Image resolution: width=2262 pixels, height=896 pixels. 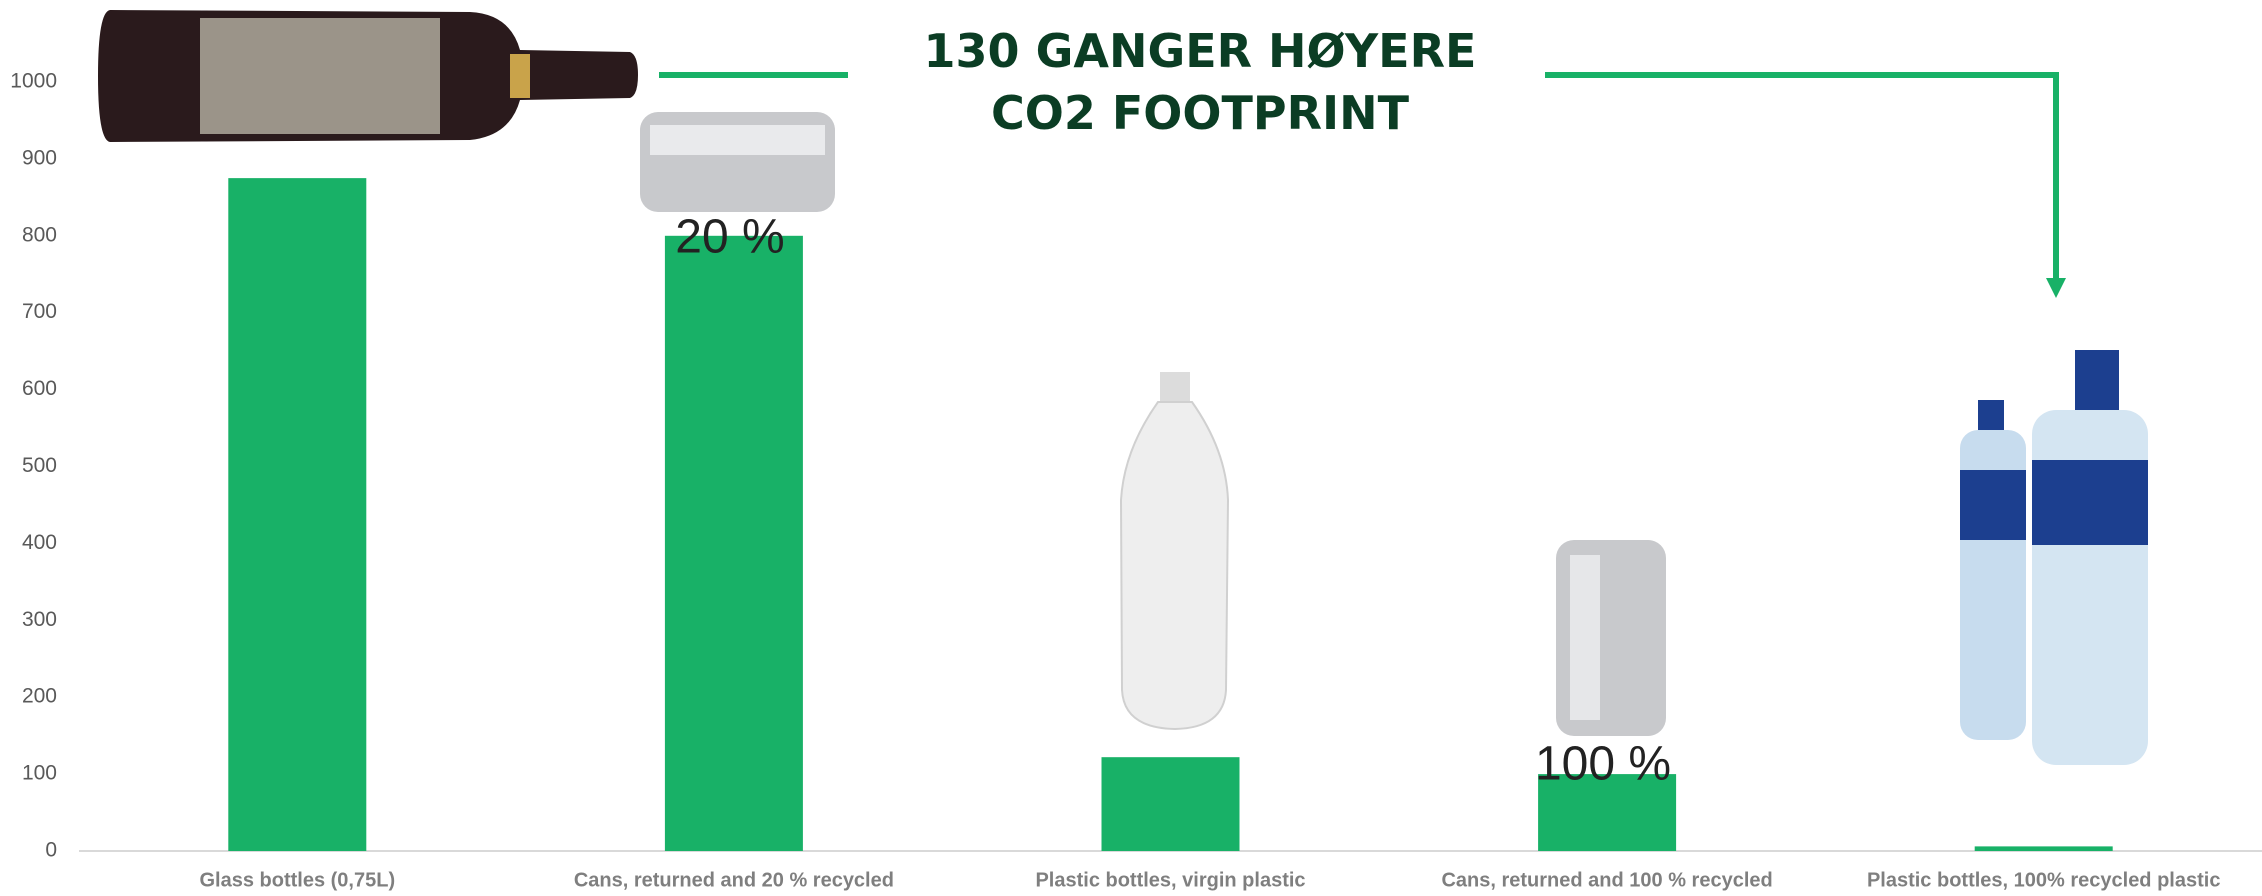 What do you see at coordinates (39, 619) in the screenshot?
I see `y-tick-label: 300` at bounding box center [39, 619].